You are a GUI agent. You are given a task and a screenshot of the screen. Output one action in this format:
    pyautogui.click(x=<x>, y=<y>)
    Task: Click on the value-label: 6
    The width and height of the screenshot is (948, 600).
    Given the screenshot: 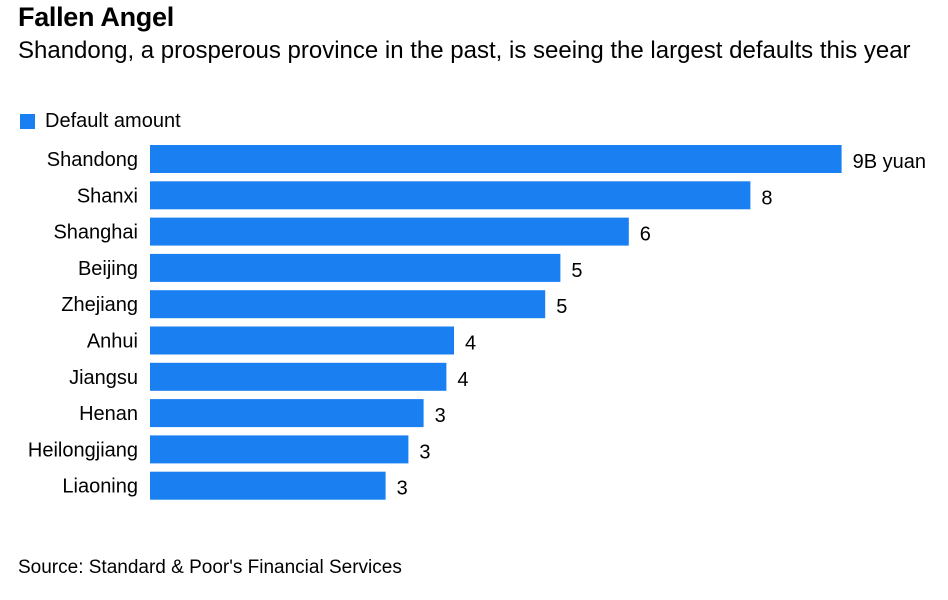 What is the action you would take?
    pyautogui.click(x=645, y=235)
    